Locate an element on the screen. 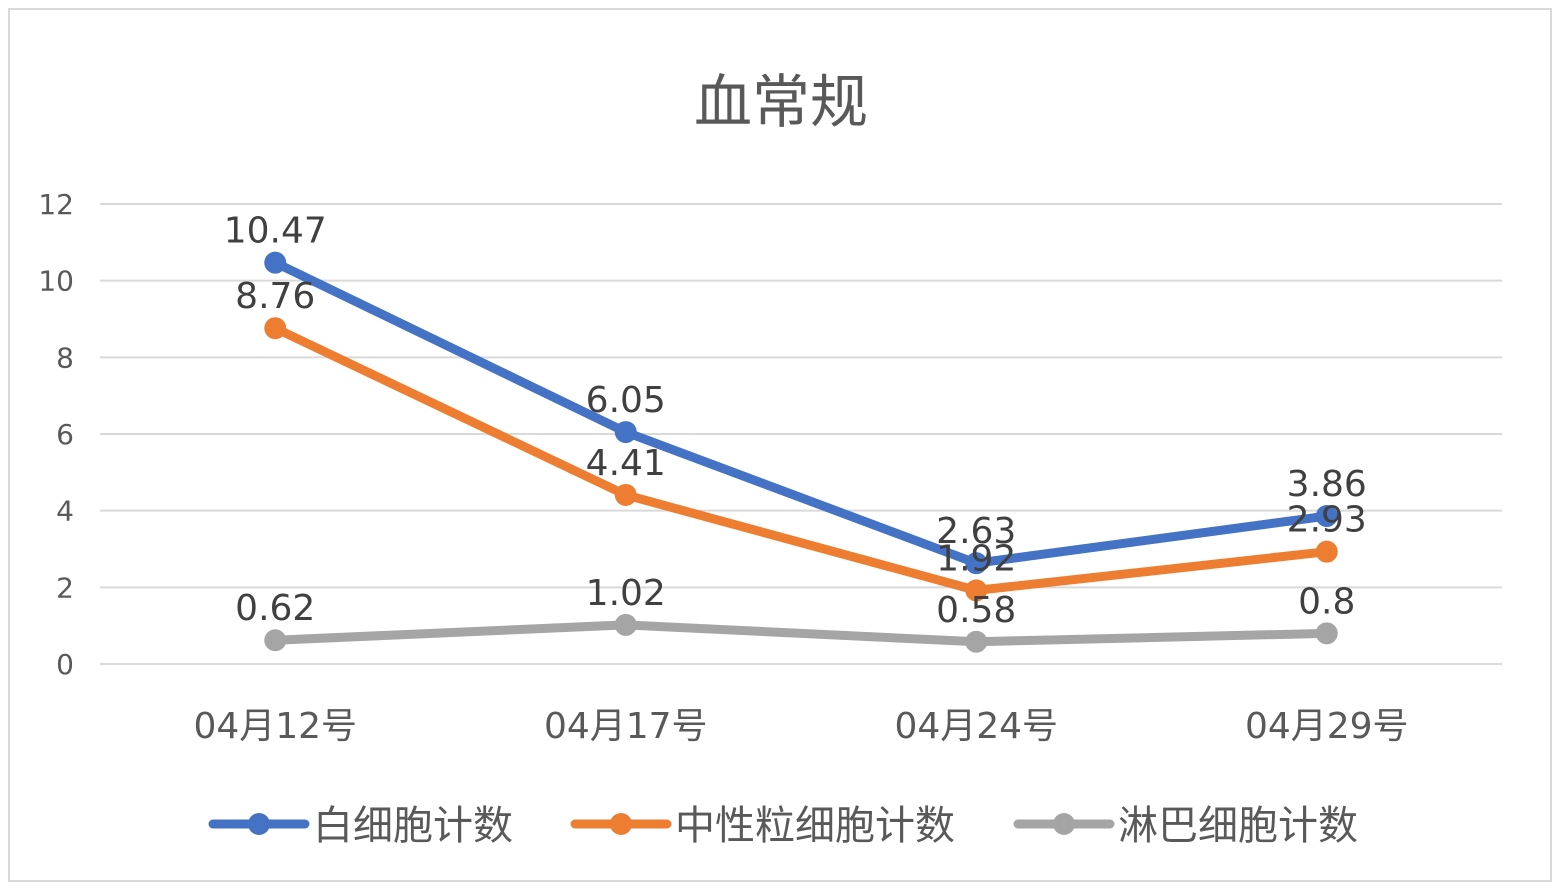  legend-item: 白细胞计数 is located at coordinates (360, 826).